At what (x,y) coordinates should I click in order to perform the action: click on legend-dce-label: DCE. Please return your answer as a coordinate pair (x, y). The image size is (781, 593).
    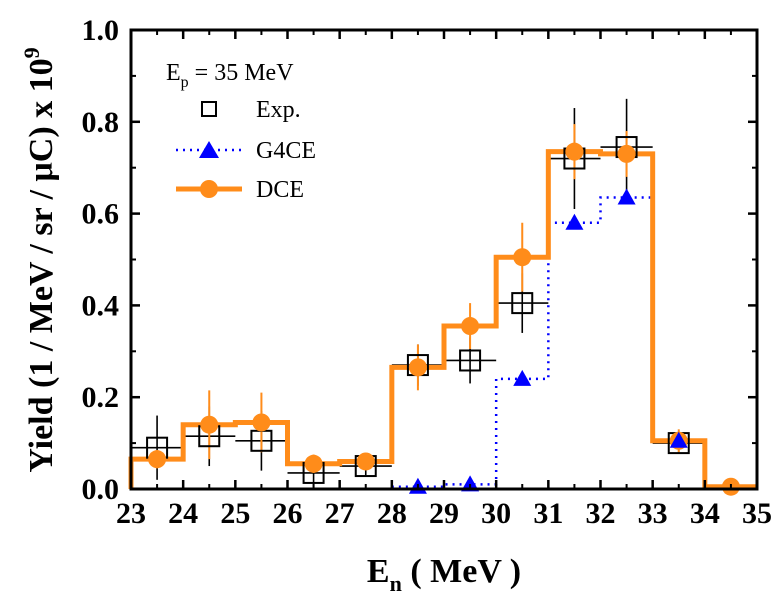
    Looking at the image, I should click on (280, 190).